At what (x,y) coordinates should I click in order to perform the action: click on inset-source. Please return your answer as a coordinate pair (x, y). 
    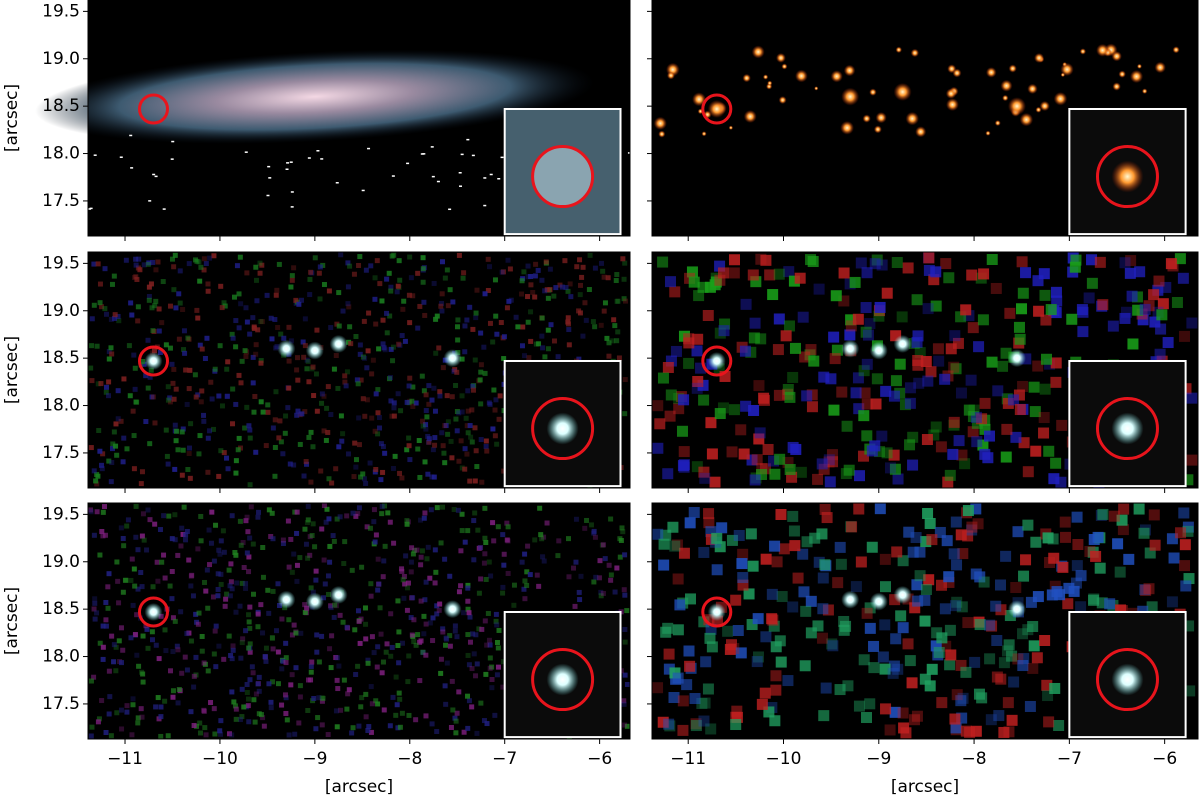
    Looking at the image, I should click on (562, 176).